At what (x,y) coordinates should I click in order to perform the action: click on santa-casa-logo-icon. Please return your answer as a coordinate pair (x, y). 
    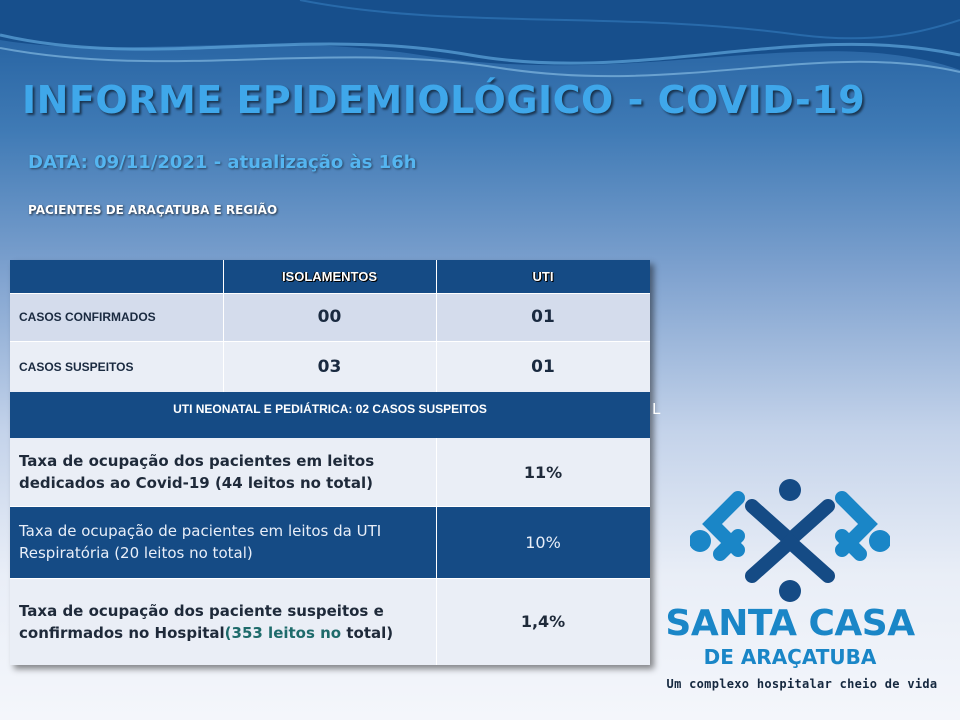
    Looking at the image, I should click on (790, 540).